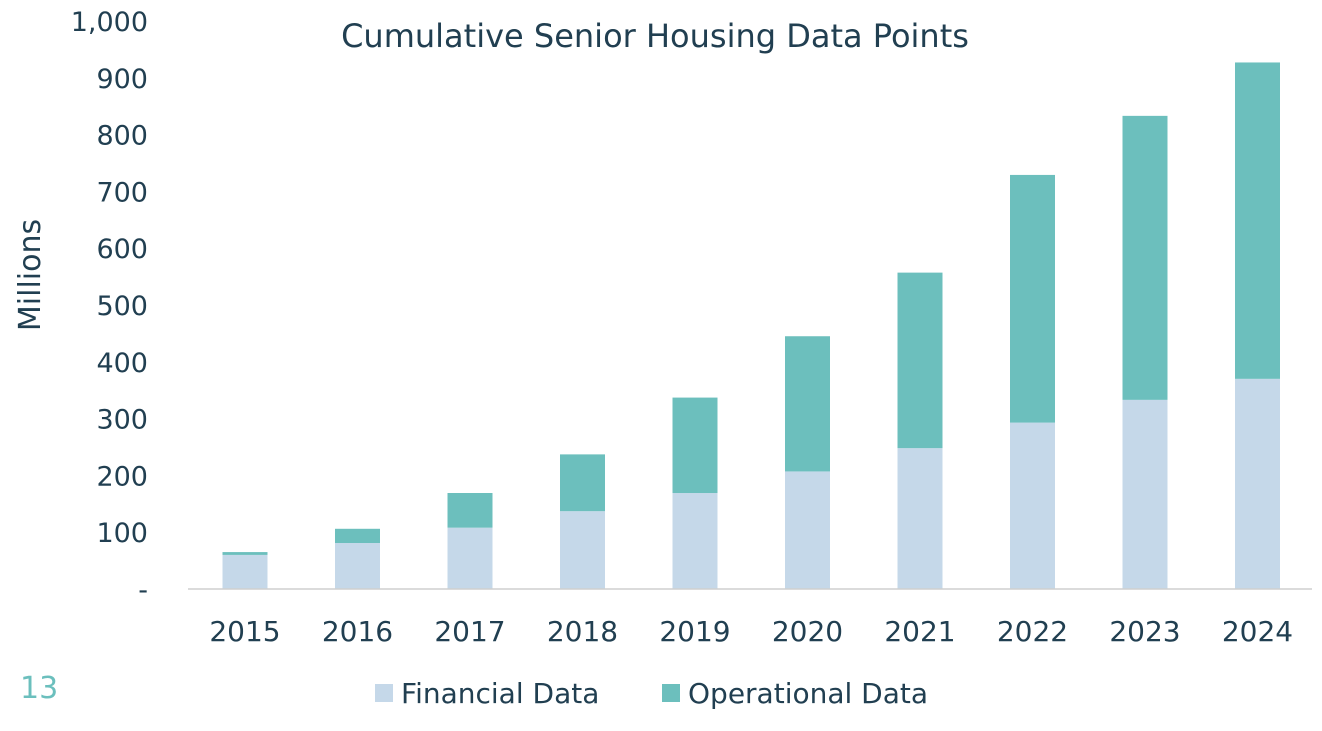  What do you see at coordinates (357, 631) in the screenshot?
I see `x-tick-label: 2016` at bounding box center [357, 631].